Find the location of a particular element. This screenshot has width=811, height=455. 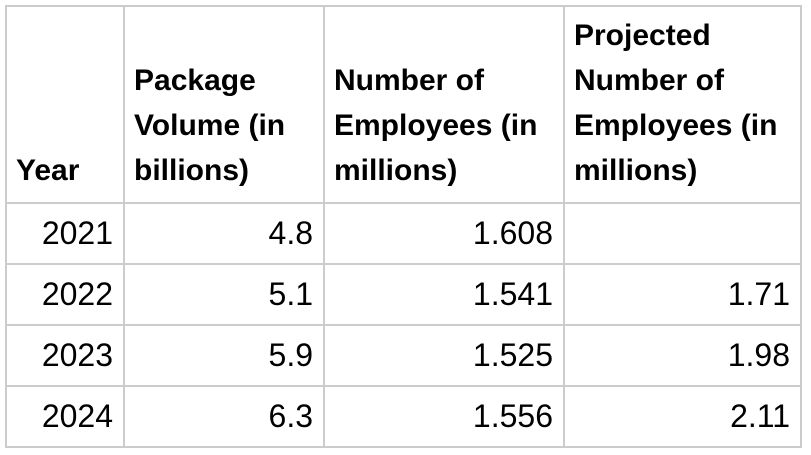

cell-projected-employees is located at coordinates (682, 233).